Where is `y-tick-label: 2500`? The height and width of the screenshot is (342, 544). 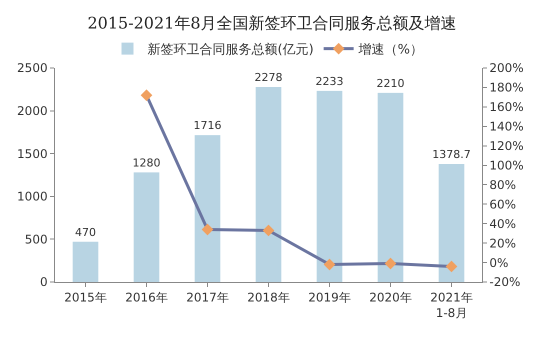
y-tick-label: 2500 is located at coordinates (32, 68).